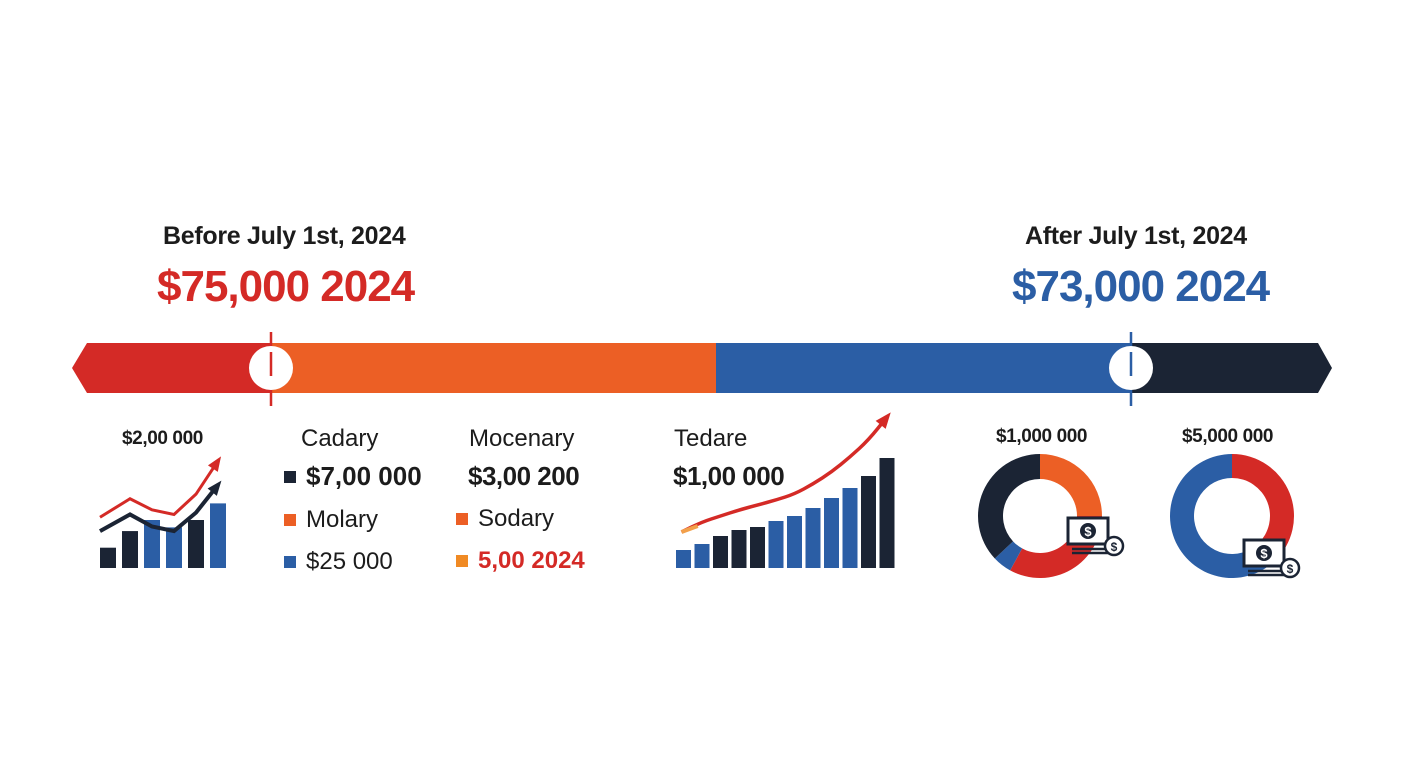 This screenshot has width=1408, height=768. What do you see at coordinates (340, 438) in the screenshot?
I see `cadary-title: Cadary` at bounding box center [340, 438].